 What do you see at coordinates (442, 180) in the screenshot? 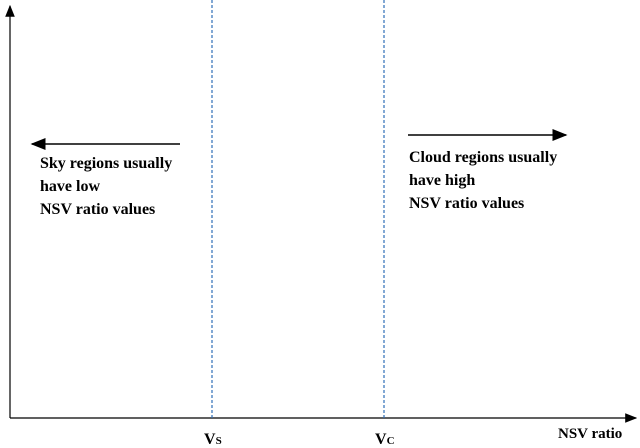
I see `note-line: have high` at bounding box center [442, 180].